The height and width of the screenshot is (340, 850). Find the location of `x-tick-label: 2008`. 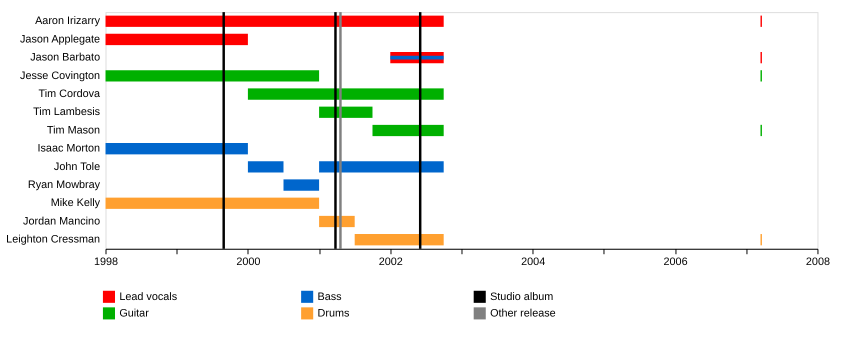

x-tick-label: 2008 is located at coordinates (818, 262).